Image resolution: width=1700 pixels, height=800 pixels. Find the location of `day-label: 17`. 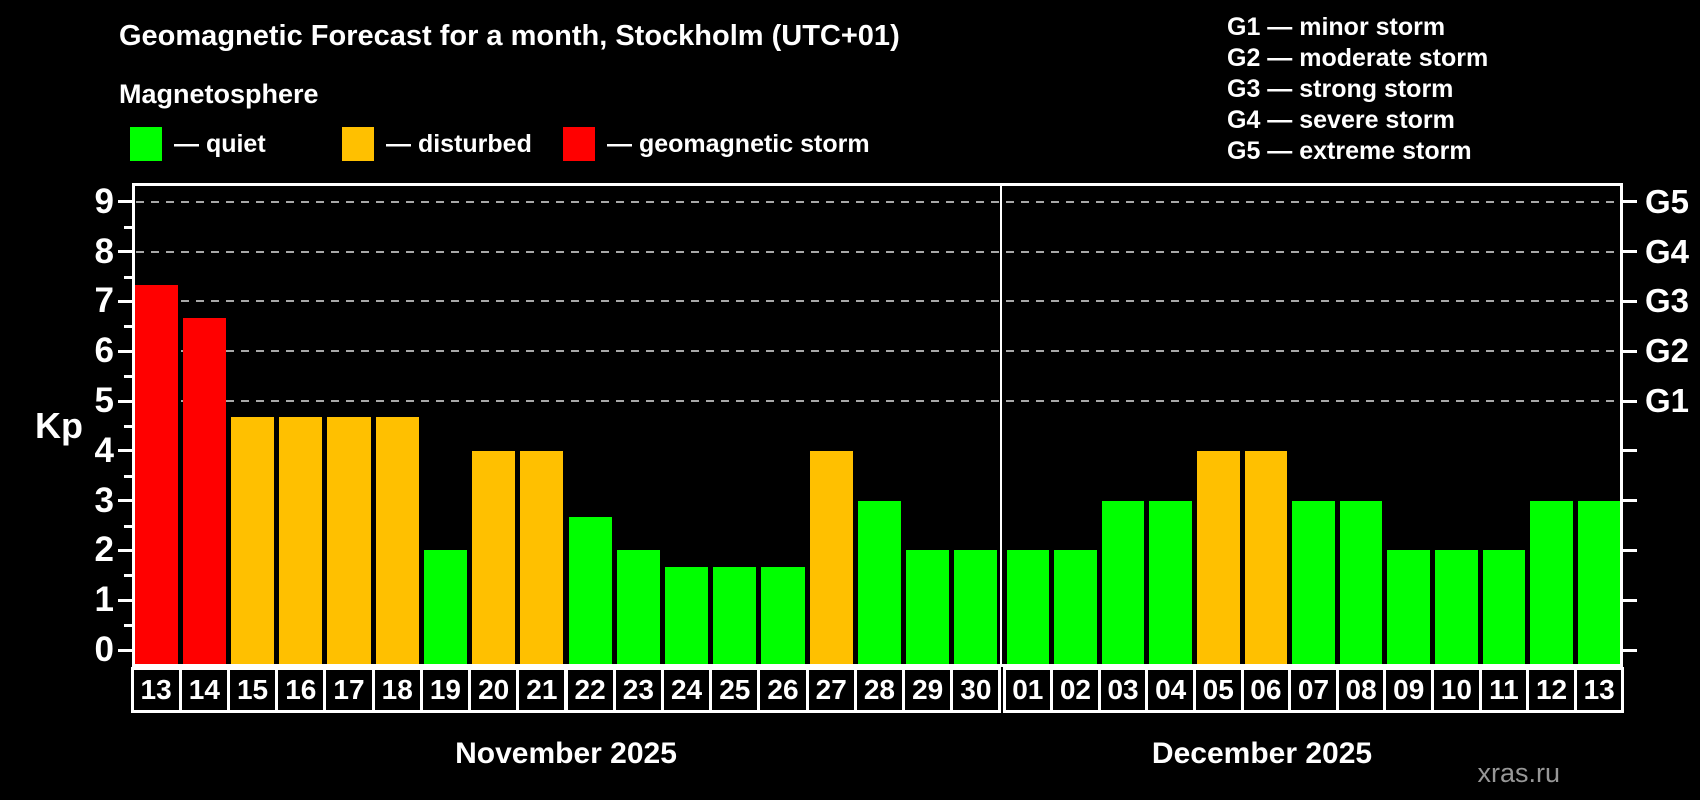

day-label: 17 is located at coordinates (349, 690).